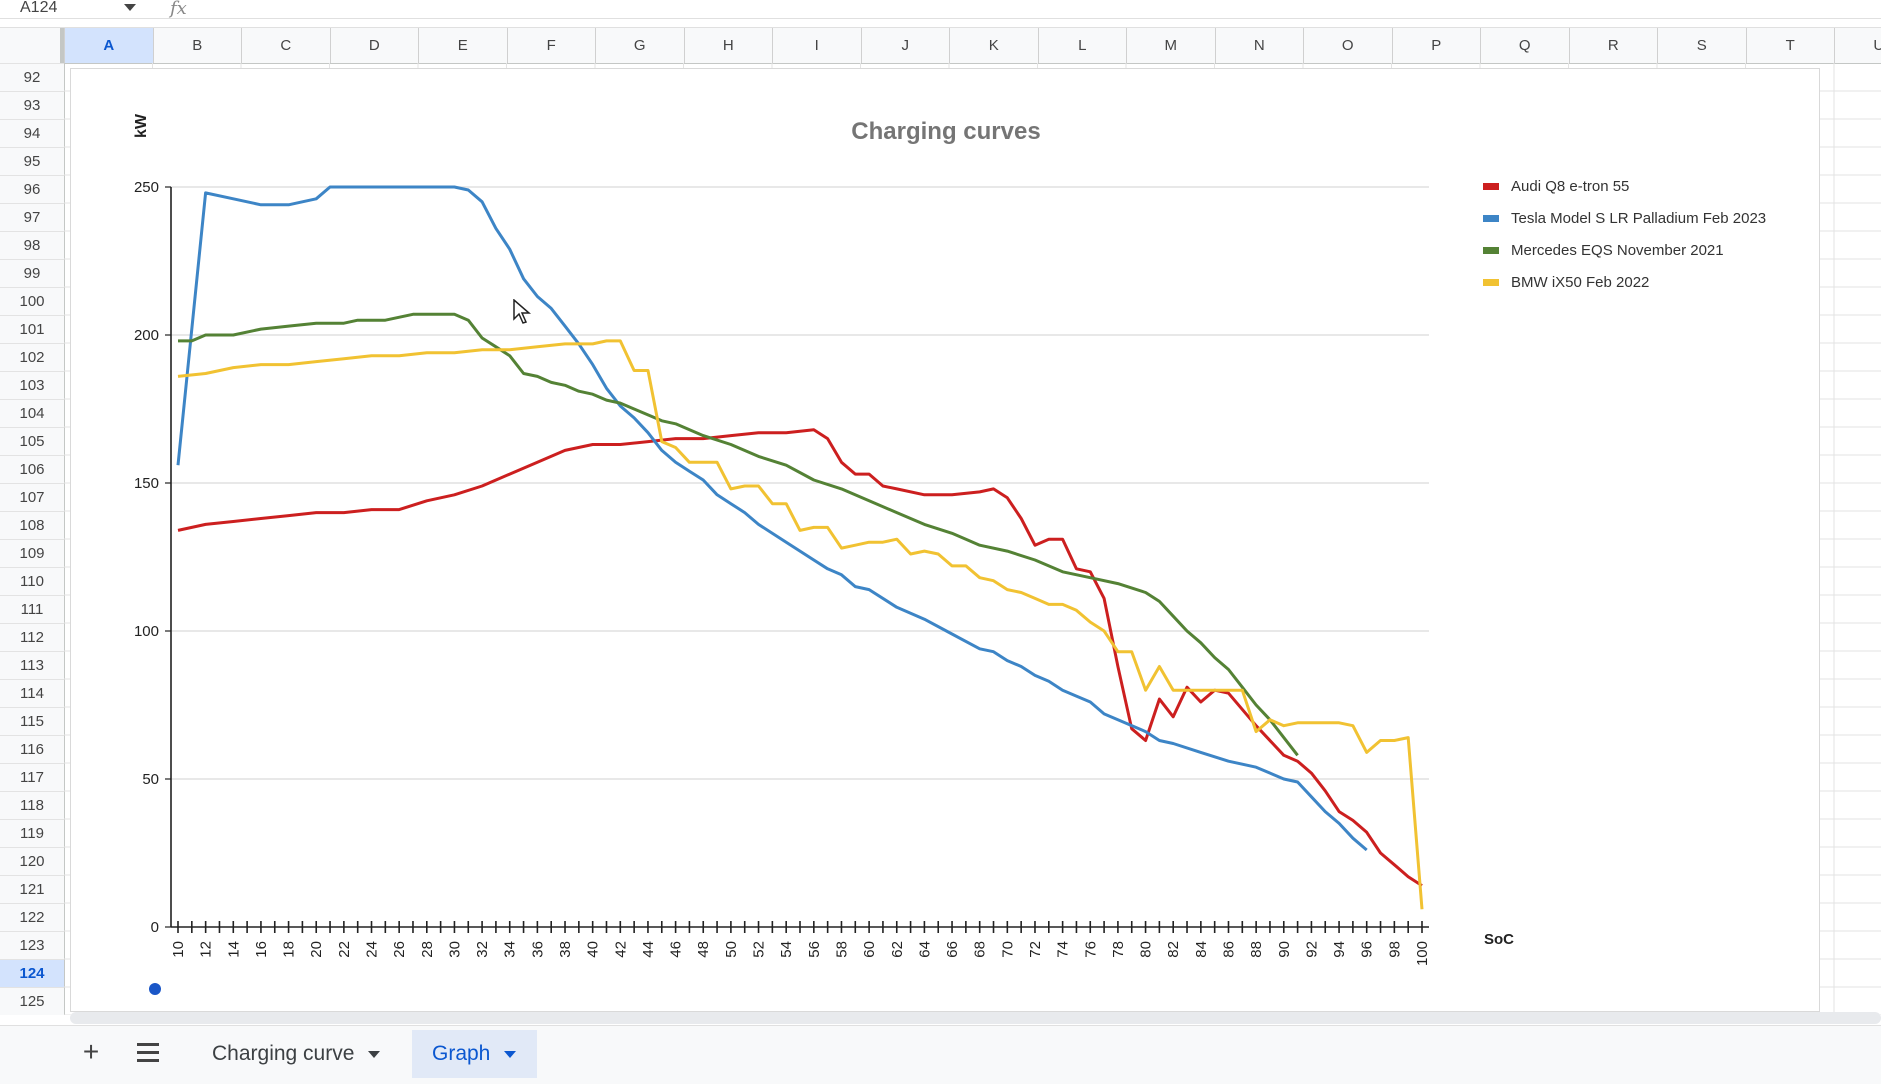 This screenshot has height=1084, width=1881. What do you see at coordinates (551, 45) in the screenshot?
I see `column-header-f: F` at bounding box center [551, 45].